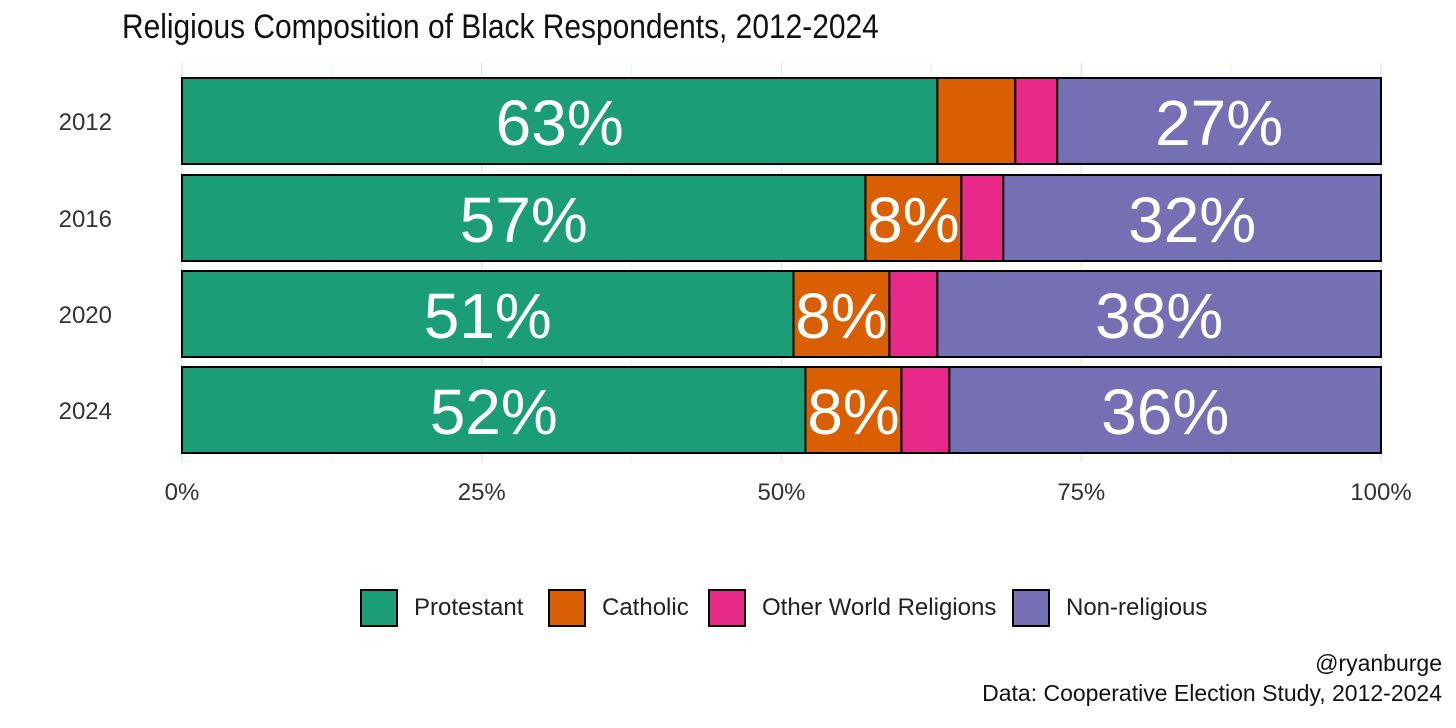 Image resolution: width=1456 pixels, height=728 pixels. I want to click on y-tick-label: 2024, so click(85, 411).